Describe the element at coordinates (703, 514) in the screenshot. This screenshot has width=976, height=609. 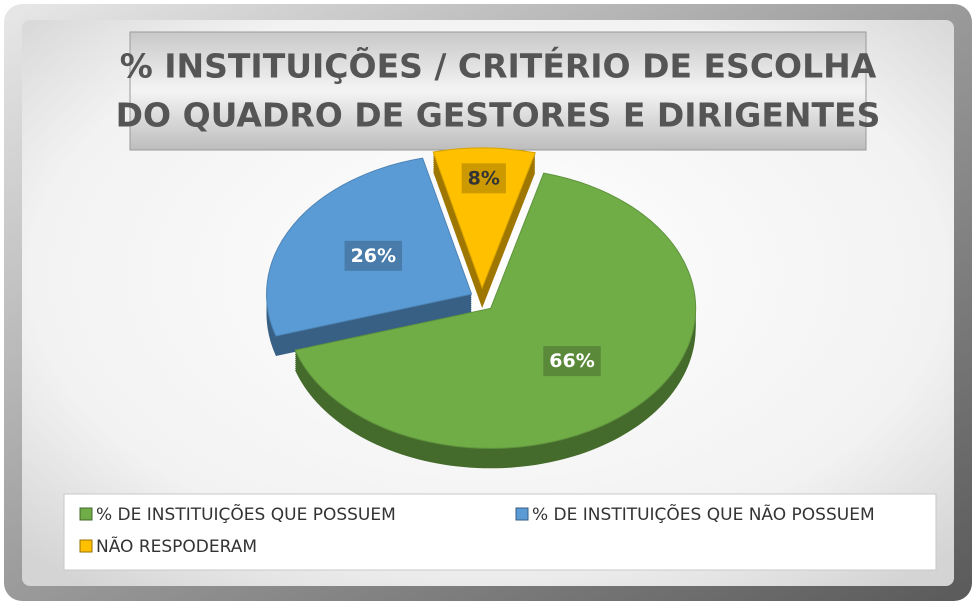
I see `legend-label: % DE INSTITUIÇÕES QUE NÃO POSSUEM` at that location.